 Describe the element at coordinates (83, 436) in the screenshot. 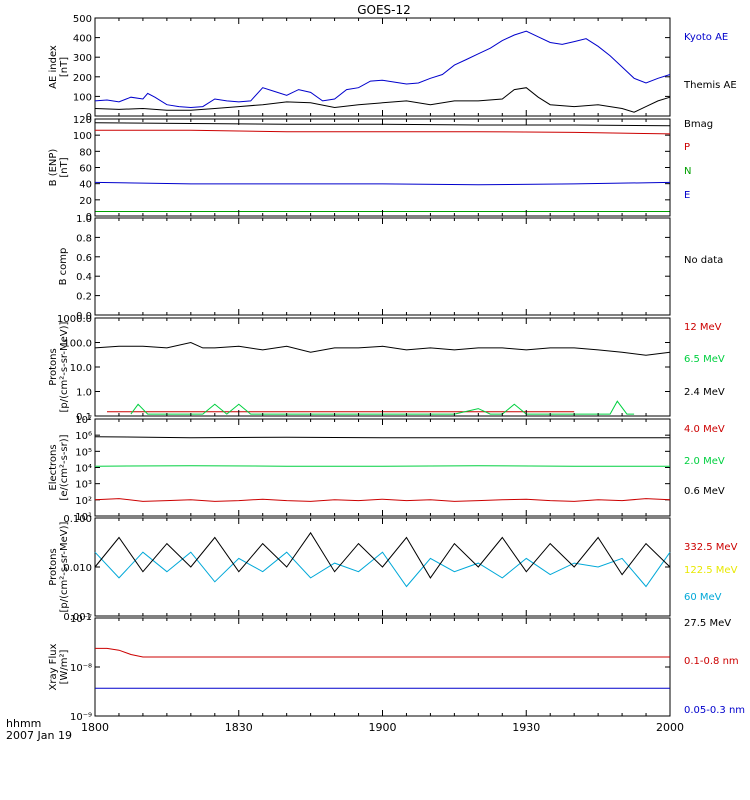

I see `y-tick-label: 10⁶` at that location.